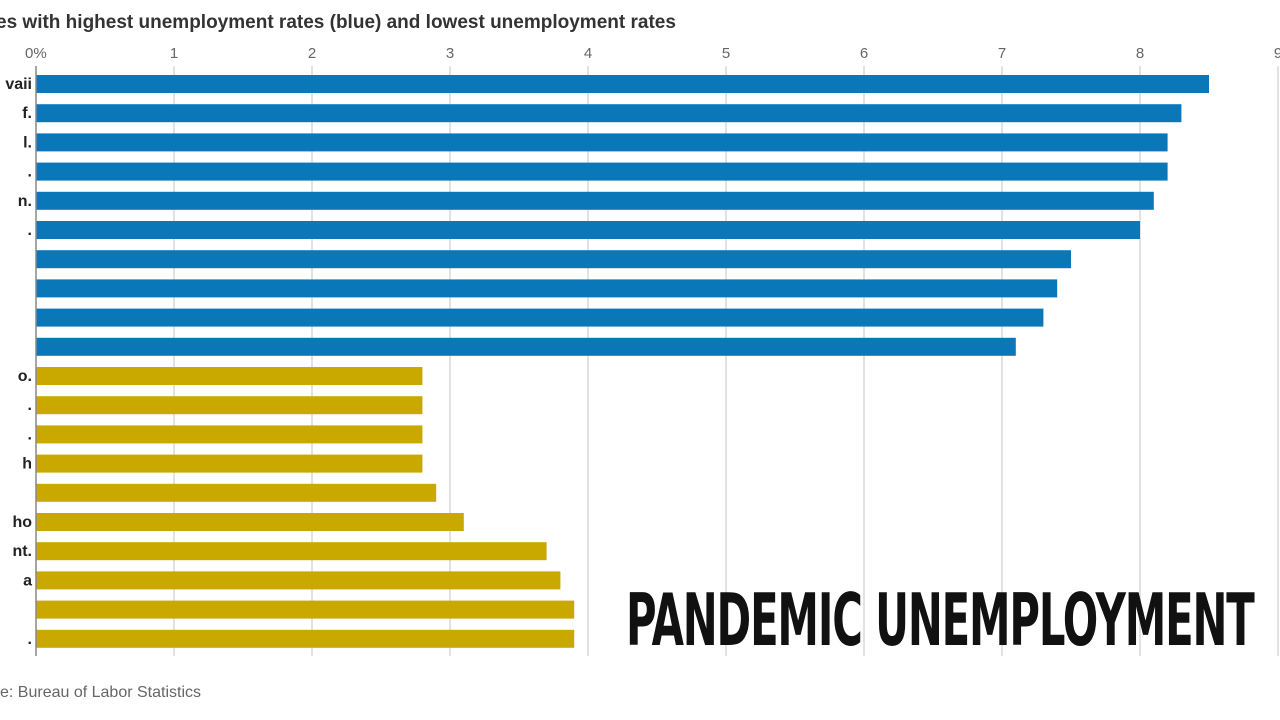 This screenshot has width=1280, height=720. What do you see at coordinates (25, 376) in the screenshot?
I see `category-label: o.` at bounding box center [25, 376].